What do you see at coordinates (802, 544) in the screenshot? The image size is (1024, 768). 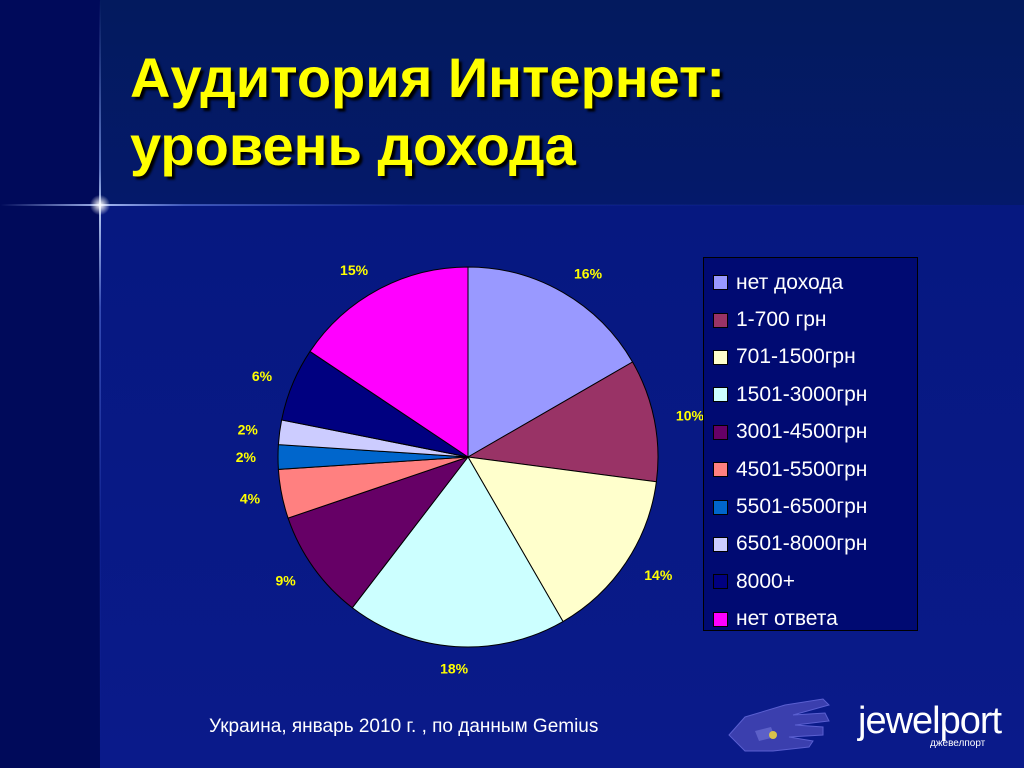 I see `legend-label: 6501-8000грн` at bounding box center [802, 544].